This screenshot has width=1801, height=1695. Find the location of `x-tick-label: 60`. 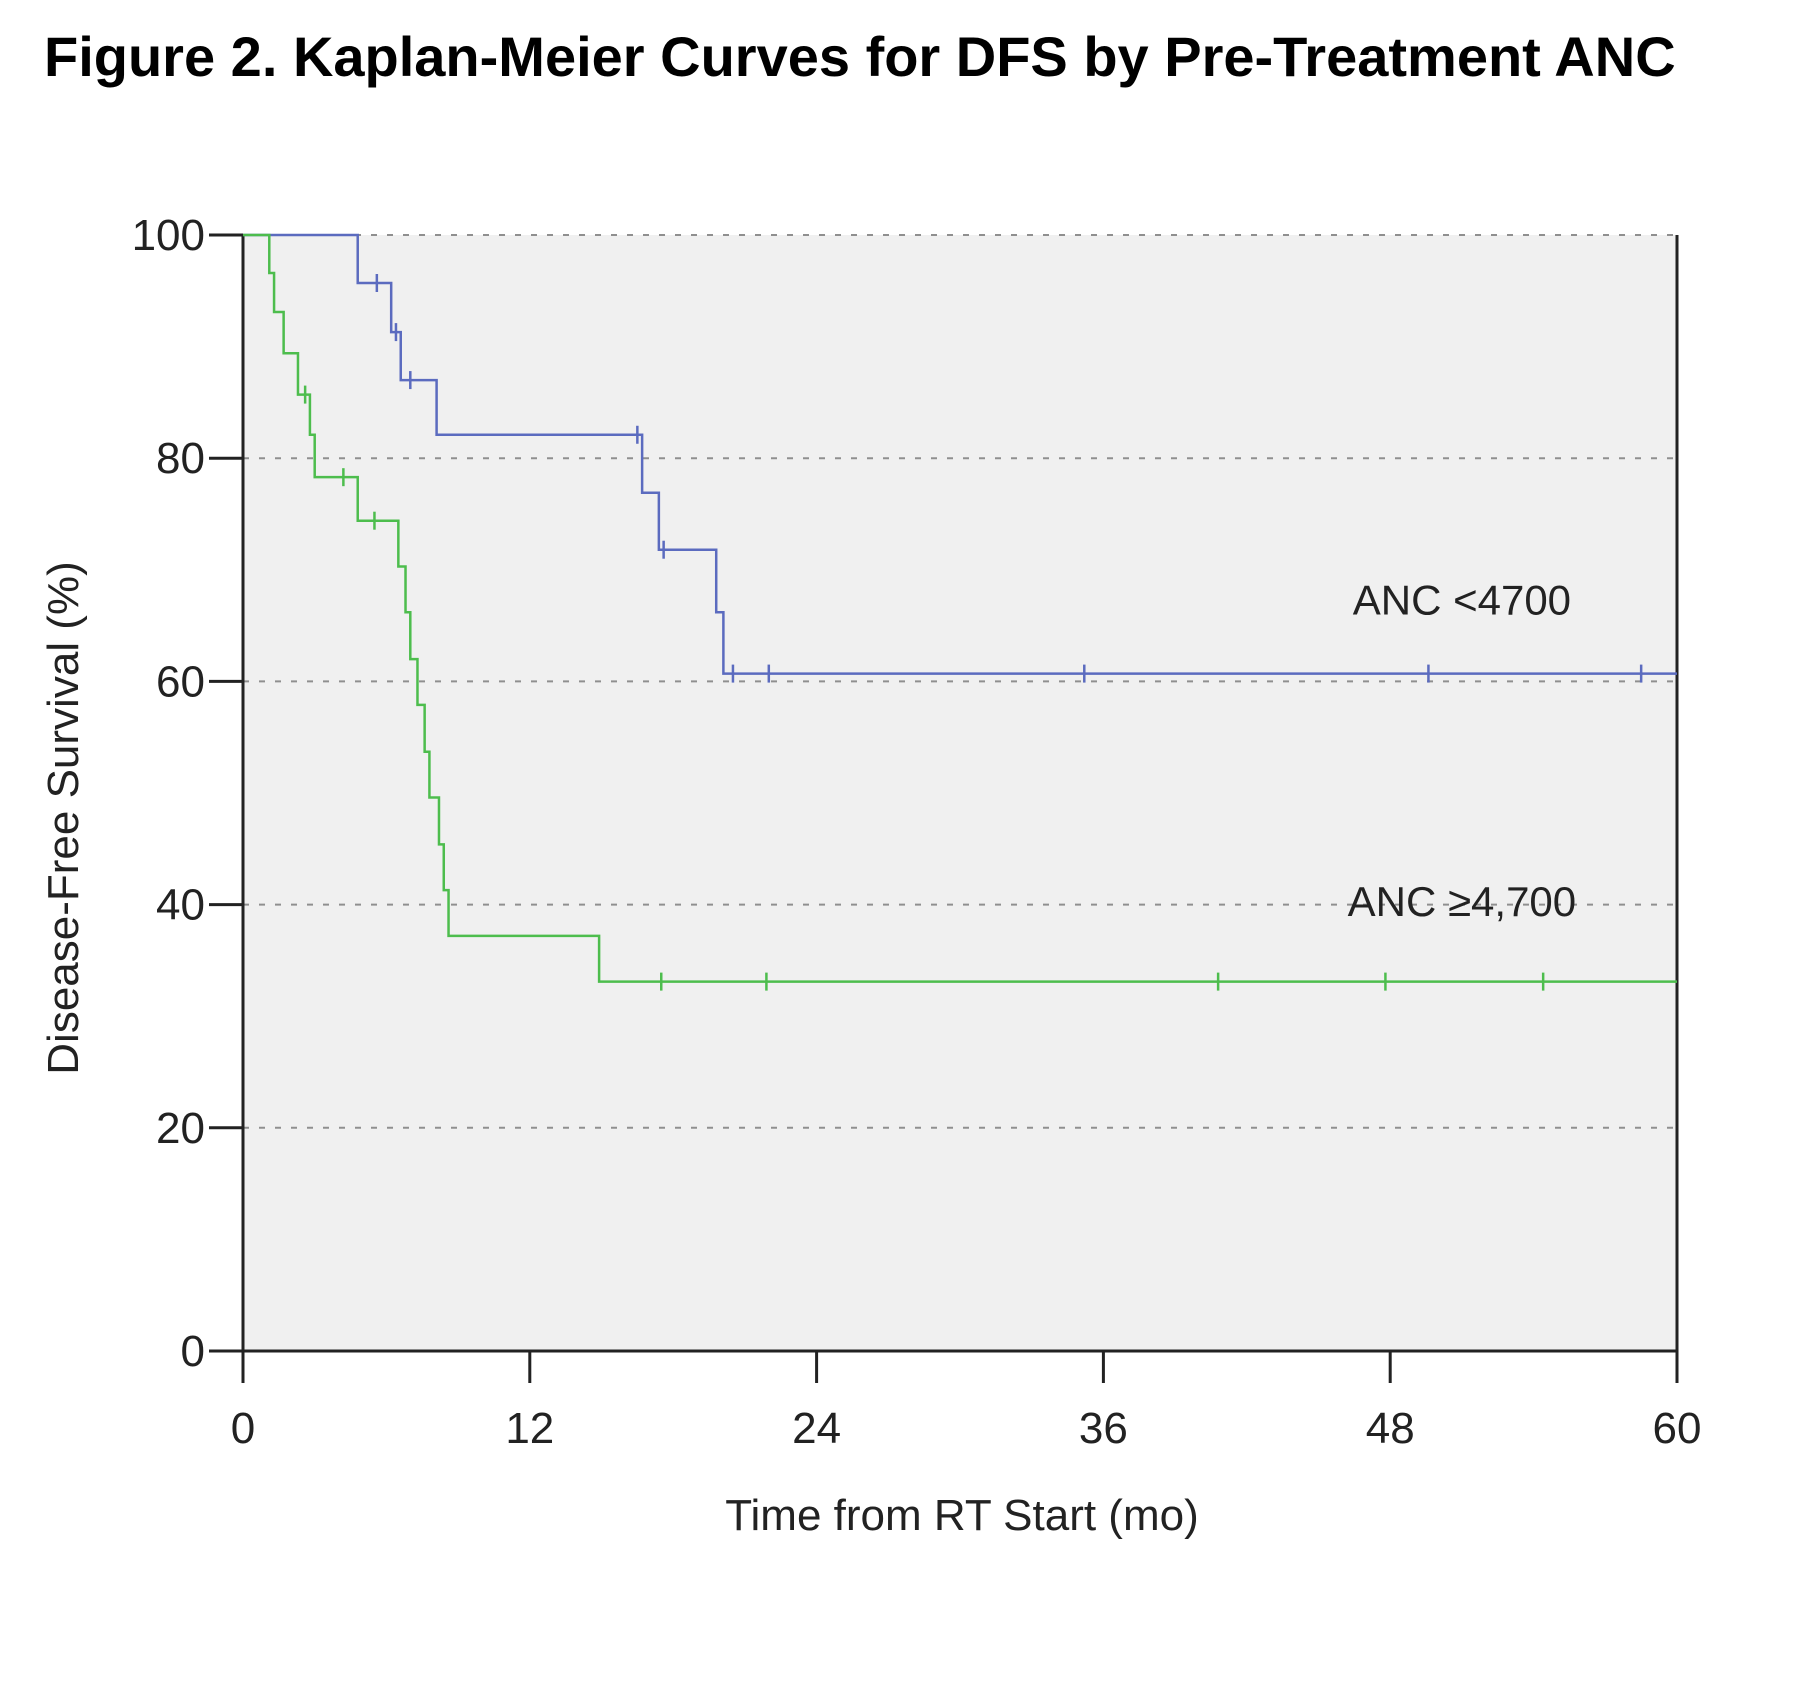

x-tick-label: 60 is located at coordinates (1677, 1428).